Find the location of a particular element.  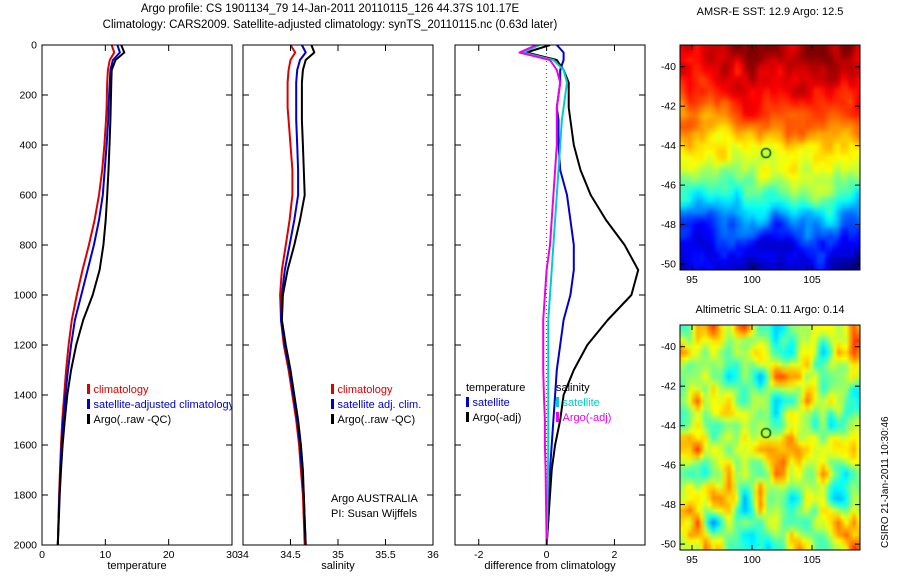

tick-label: 2 is located at coordinates (615, 555).